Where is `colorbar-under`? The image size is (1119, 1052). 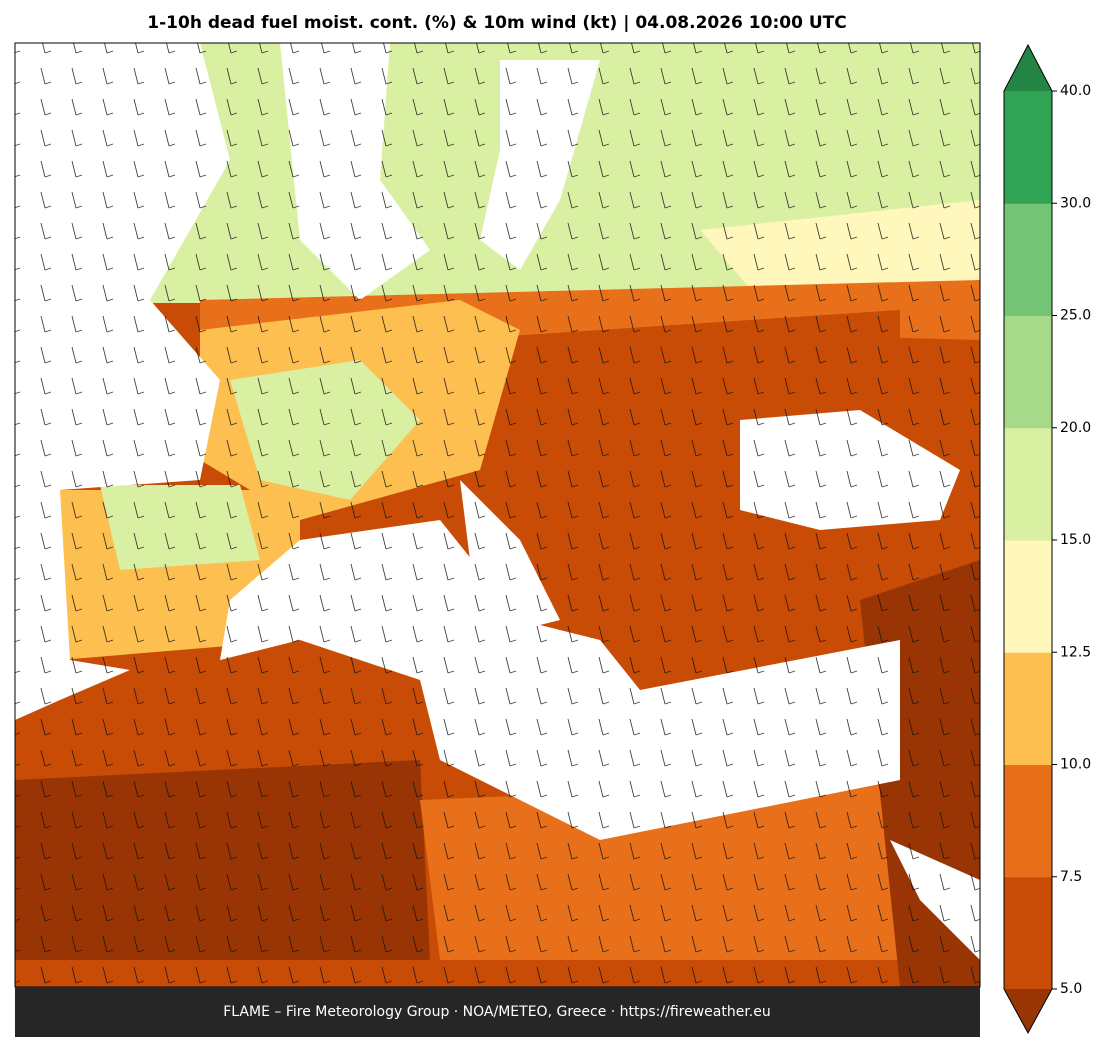
colorbar-under is located at coordinates (1028, 1011).